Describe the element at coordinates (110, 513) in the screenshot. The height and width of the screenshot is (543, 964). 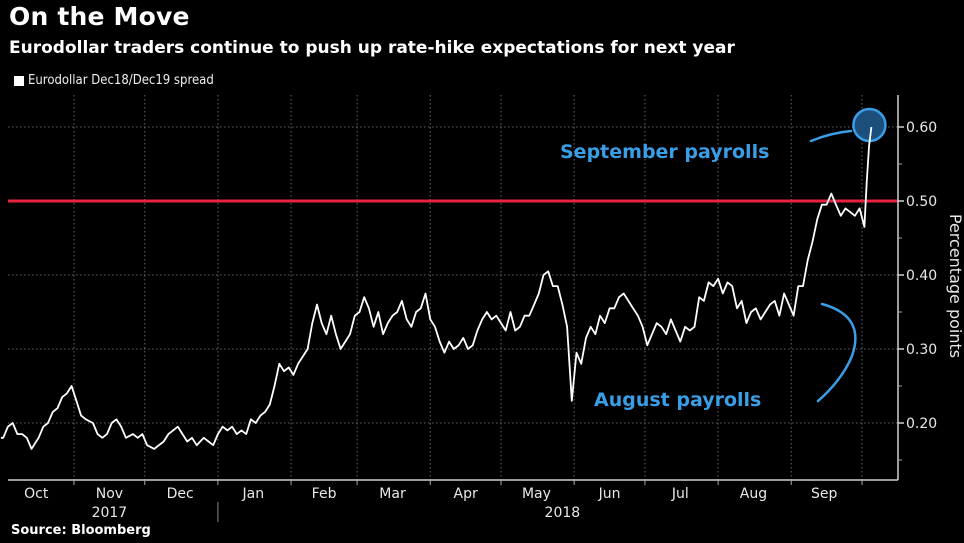
I see `x-year-label: 2017` at that location.